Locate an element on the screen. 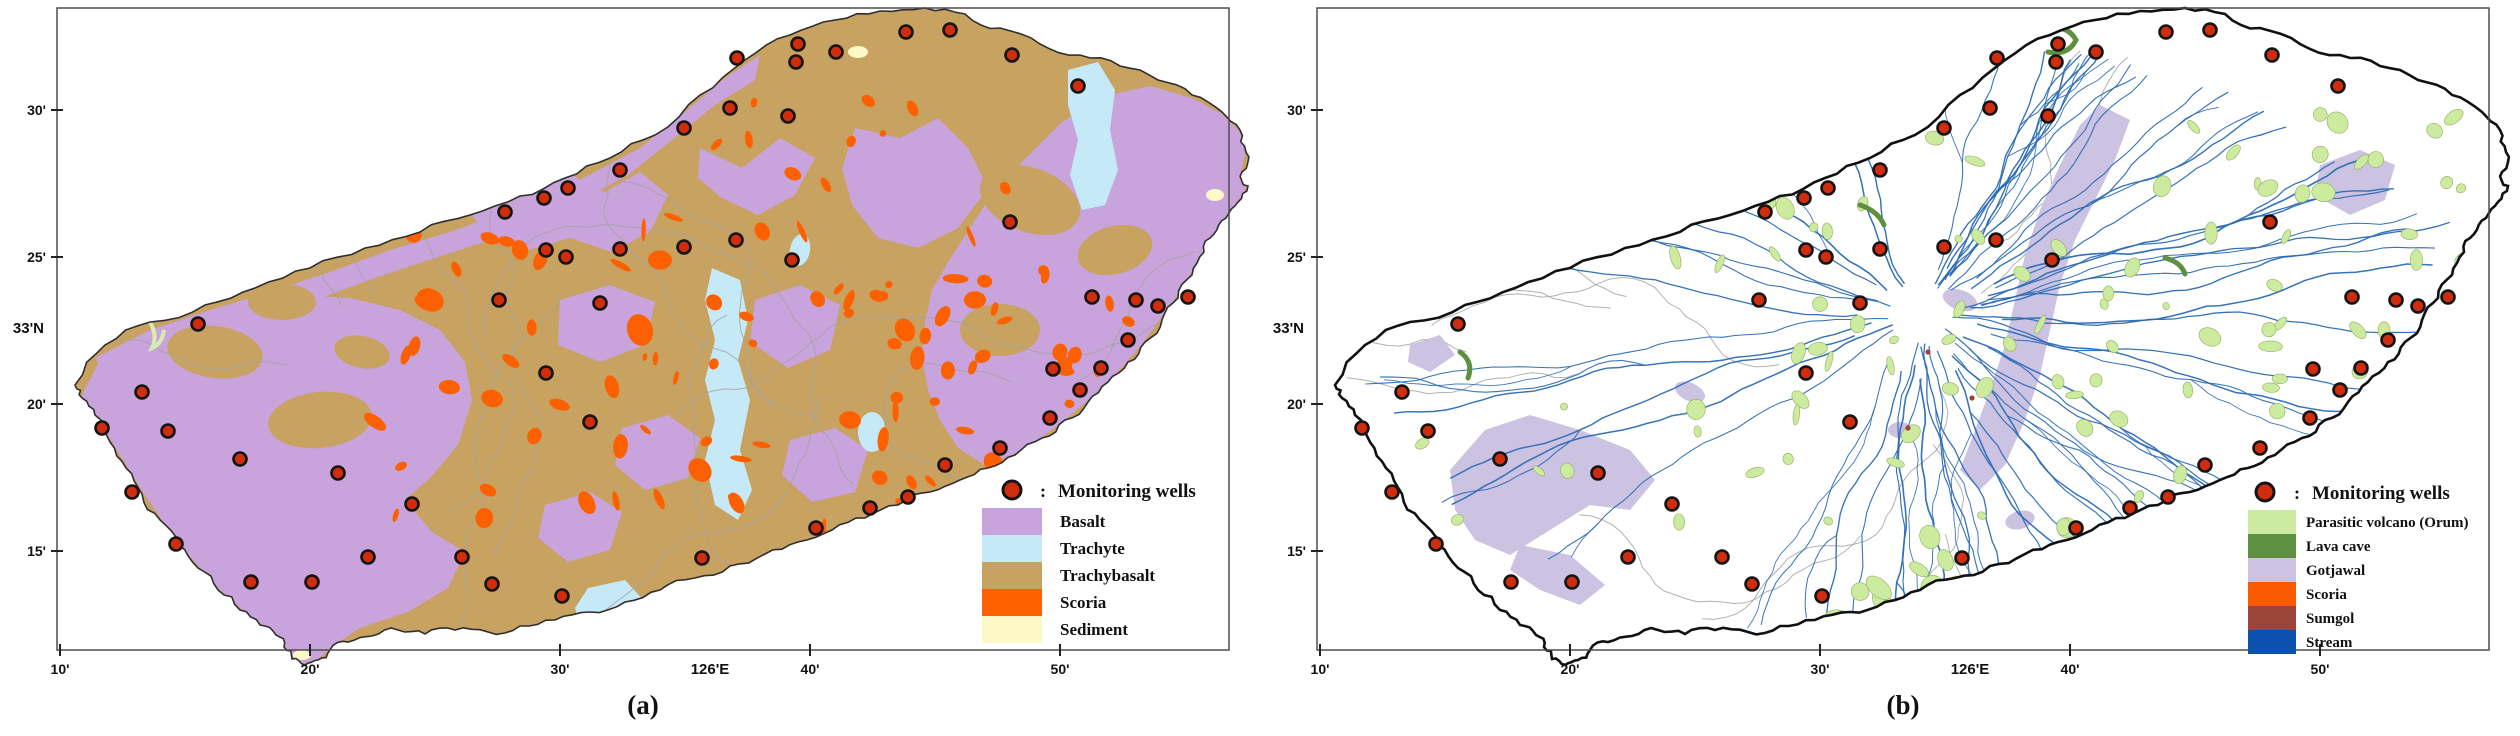 The height and width of the screenshot is (736, 2520). legend-label-lava-cave: Lava cave is located at coordinates (2338, 547).